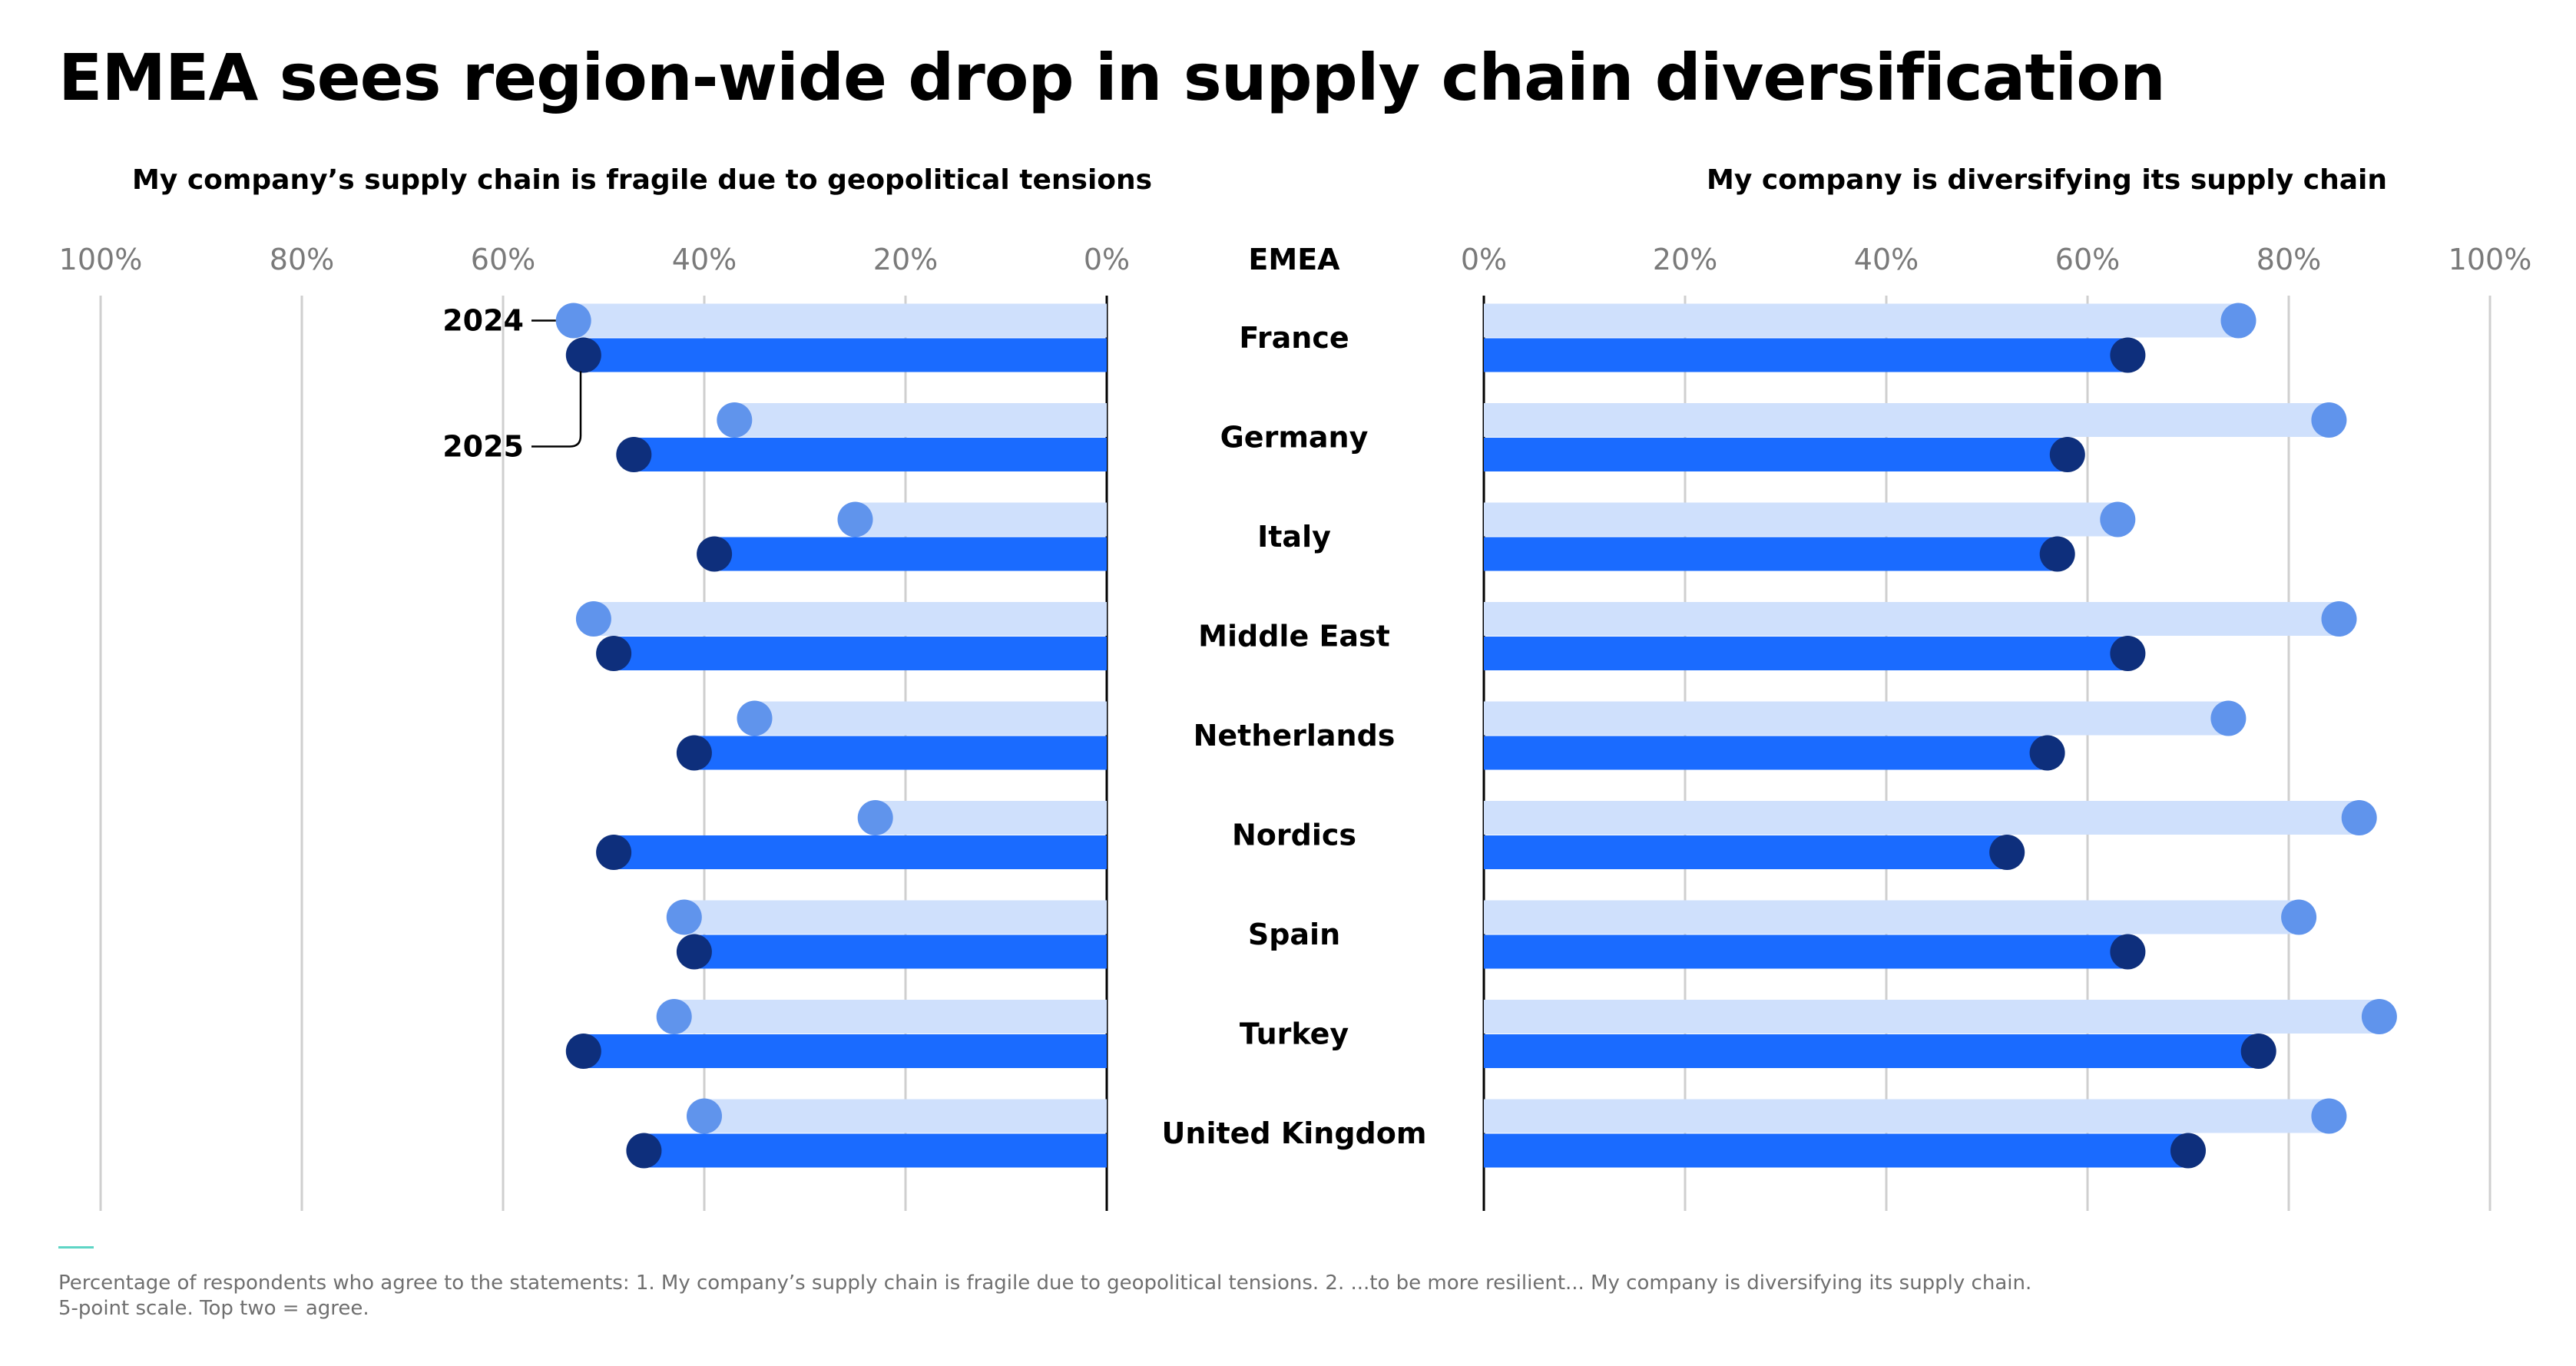 The height and width of the screenshot is (1366, 2576). What do you see at coordinates (2087, 259) in the screenshot?
I see `right-x-tick-label: 60%` at bounding box center [2087, 259].